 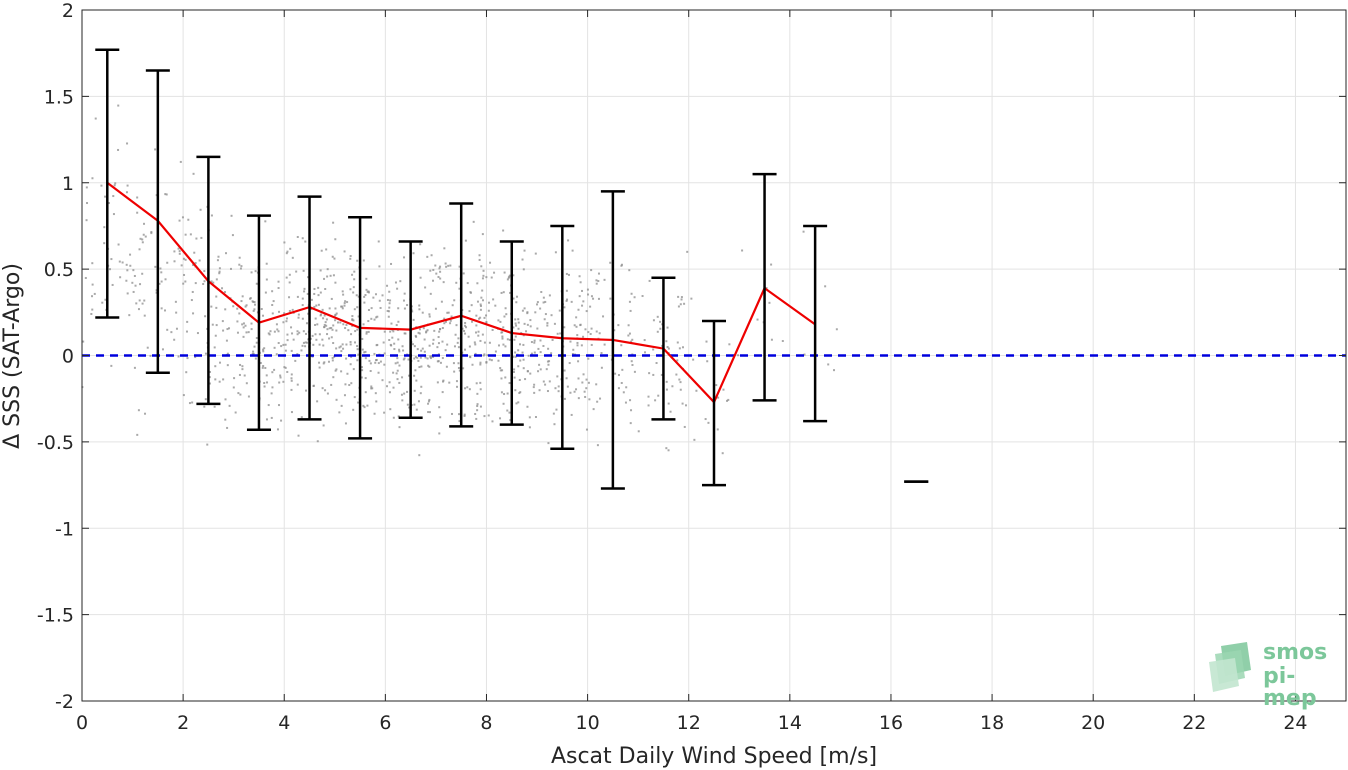 What do you see at coordinates (68, 357) in the screenshot?
I see `y-tick-label: 0` at bounding box center [68, 357].